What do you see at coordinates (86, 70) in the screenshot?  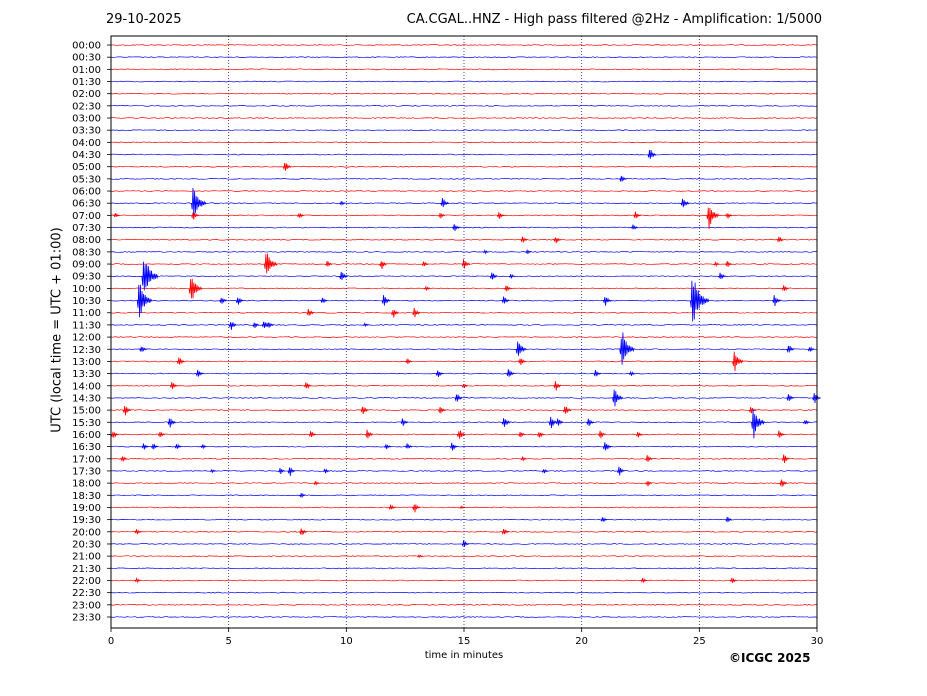 I see `y-tick-label: 01:00` at bounding box center [86, 70].